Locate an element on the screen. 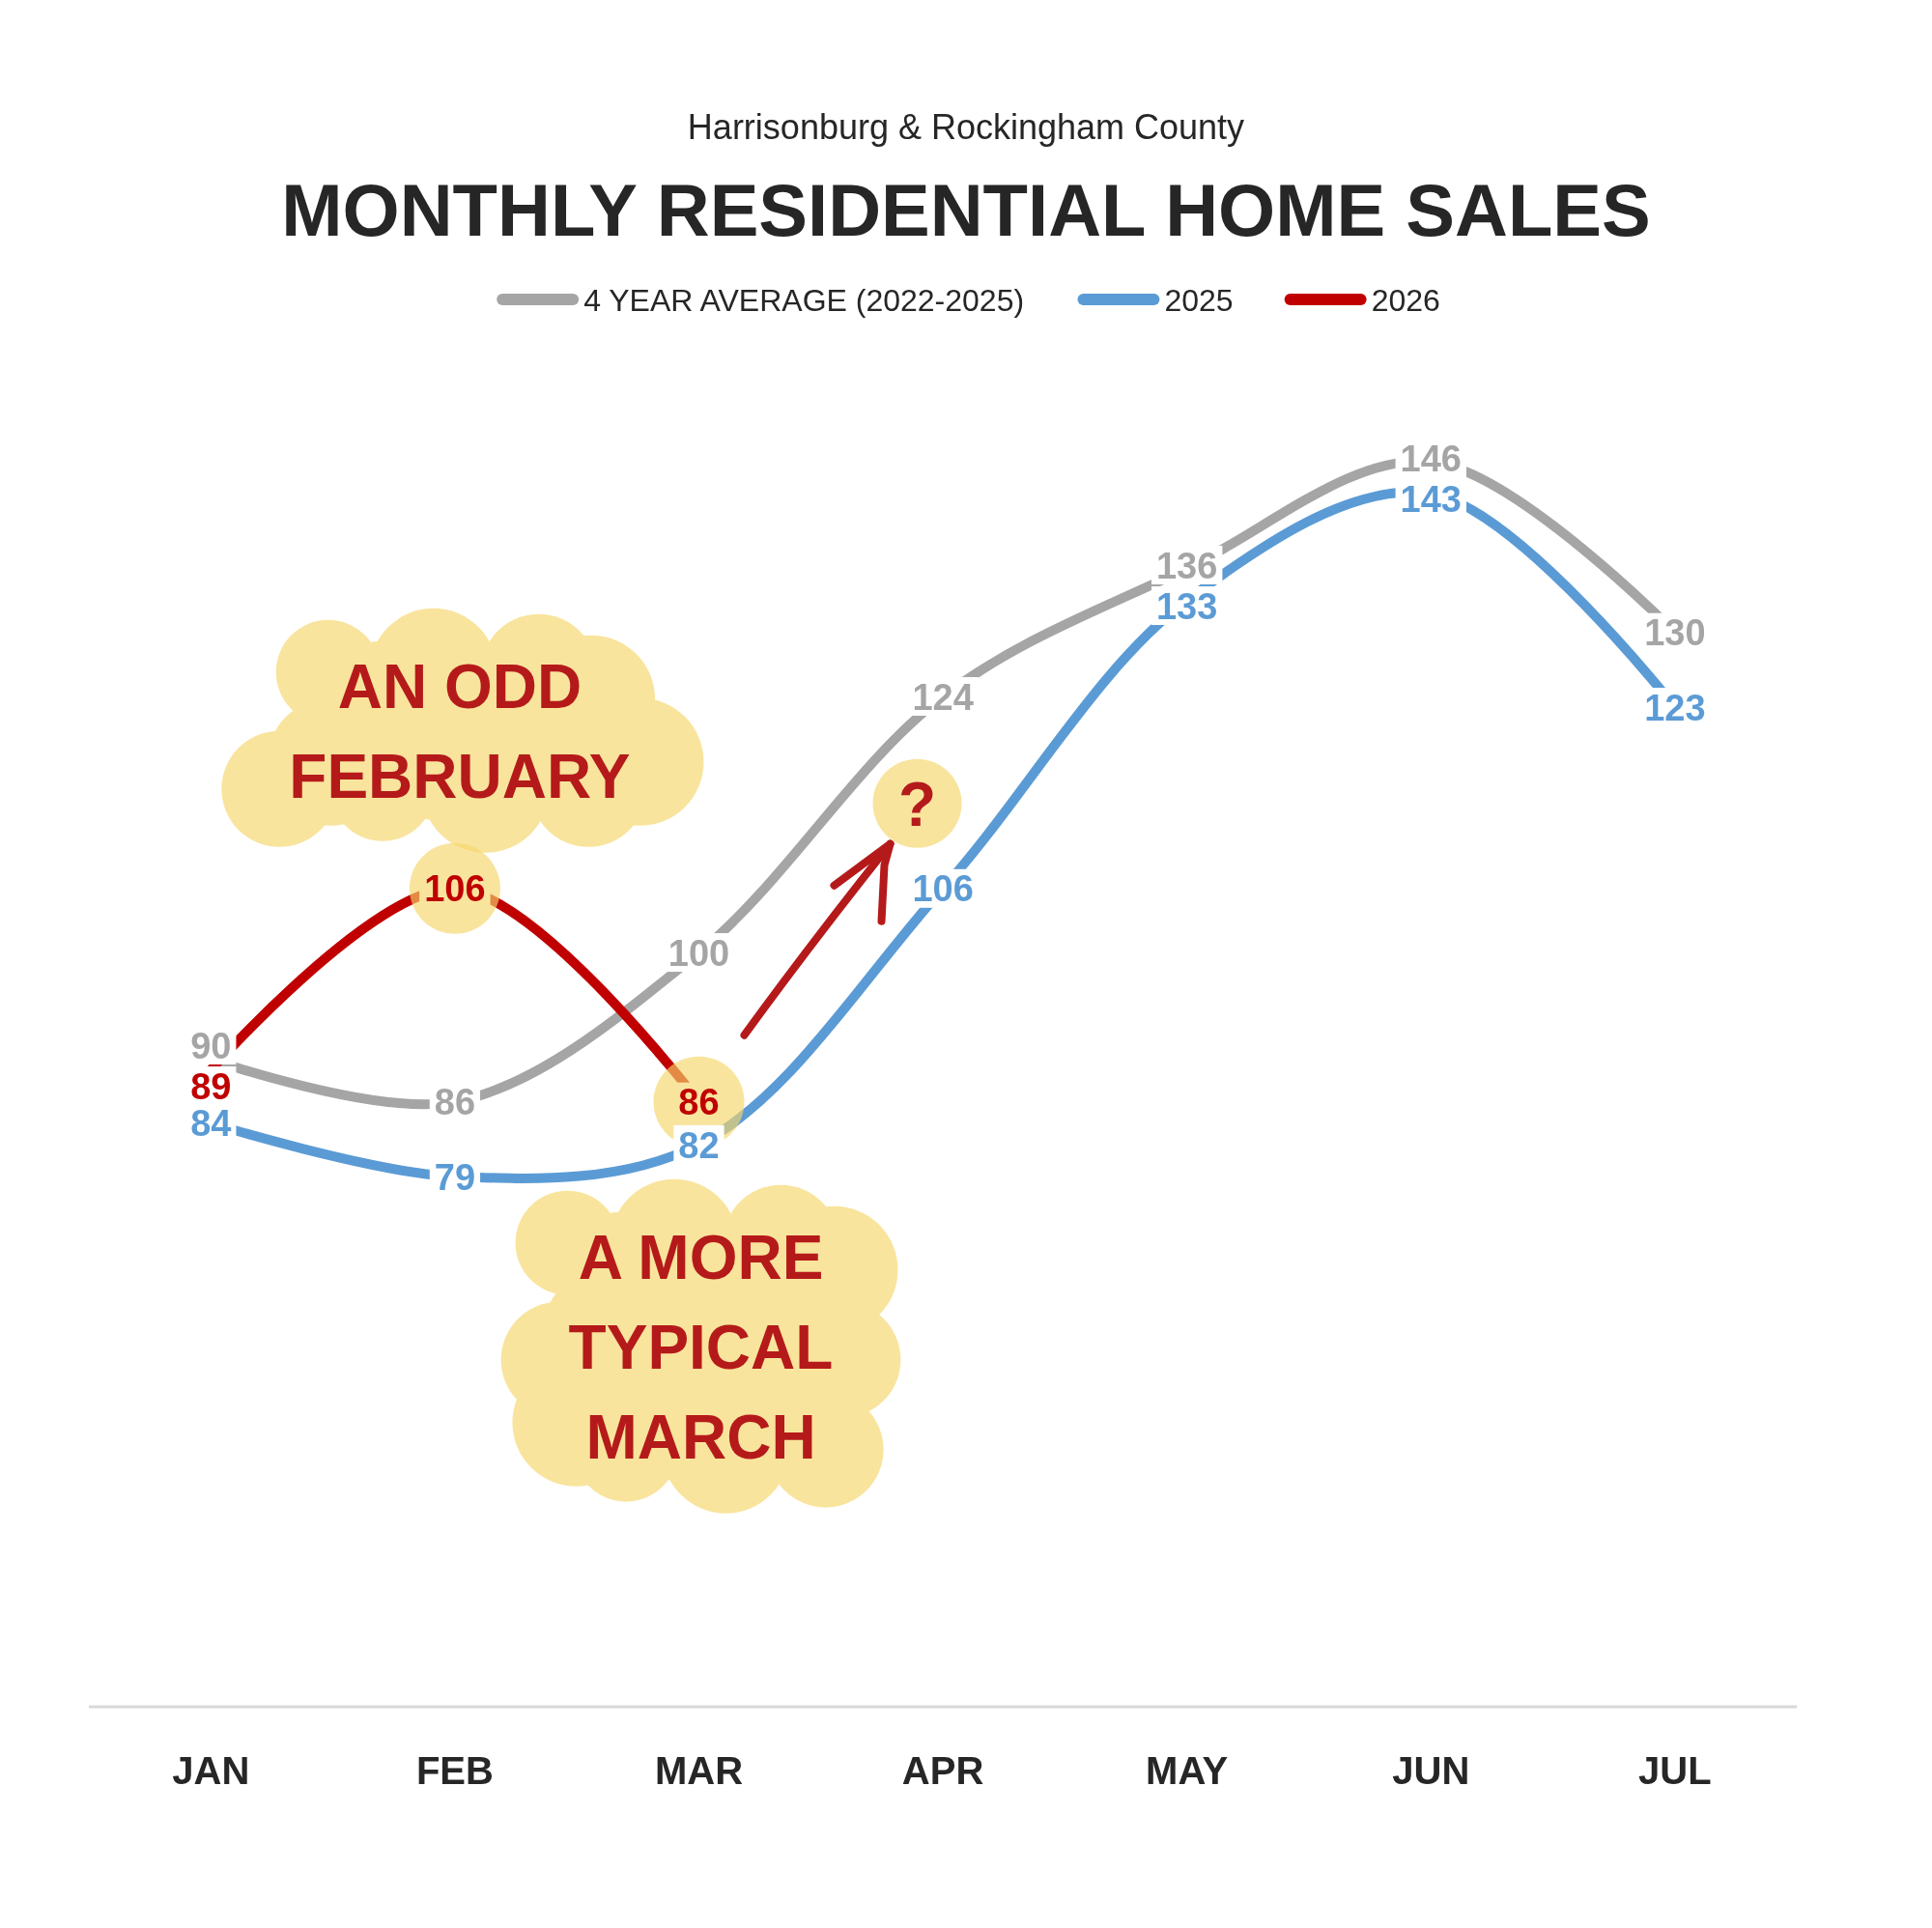  data-label: 130 is located at coordinates (1675, 633).